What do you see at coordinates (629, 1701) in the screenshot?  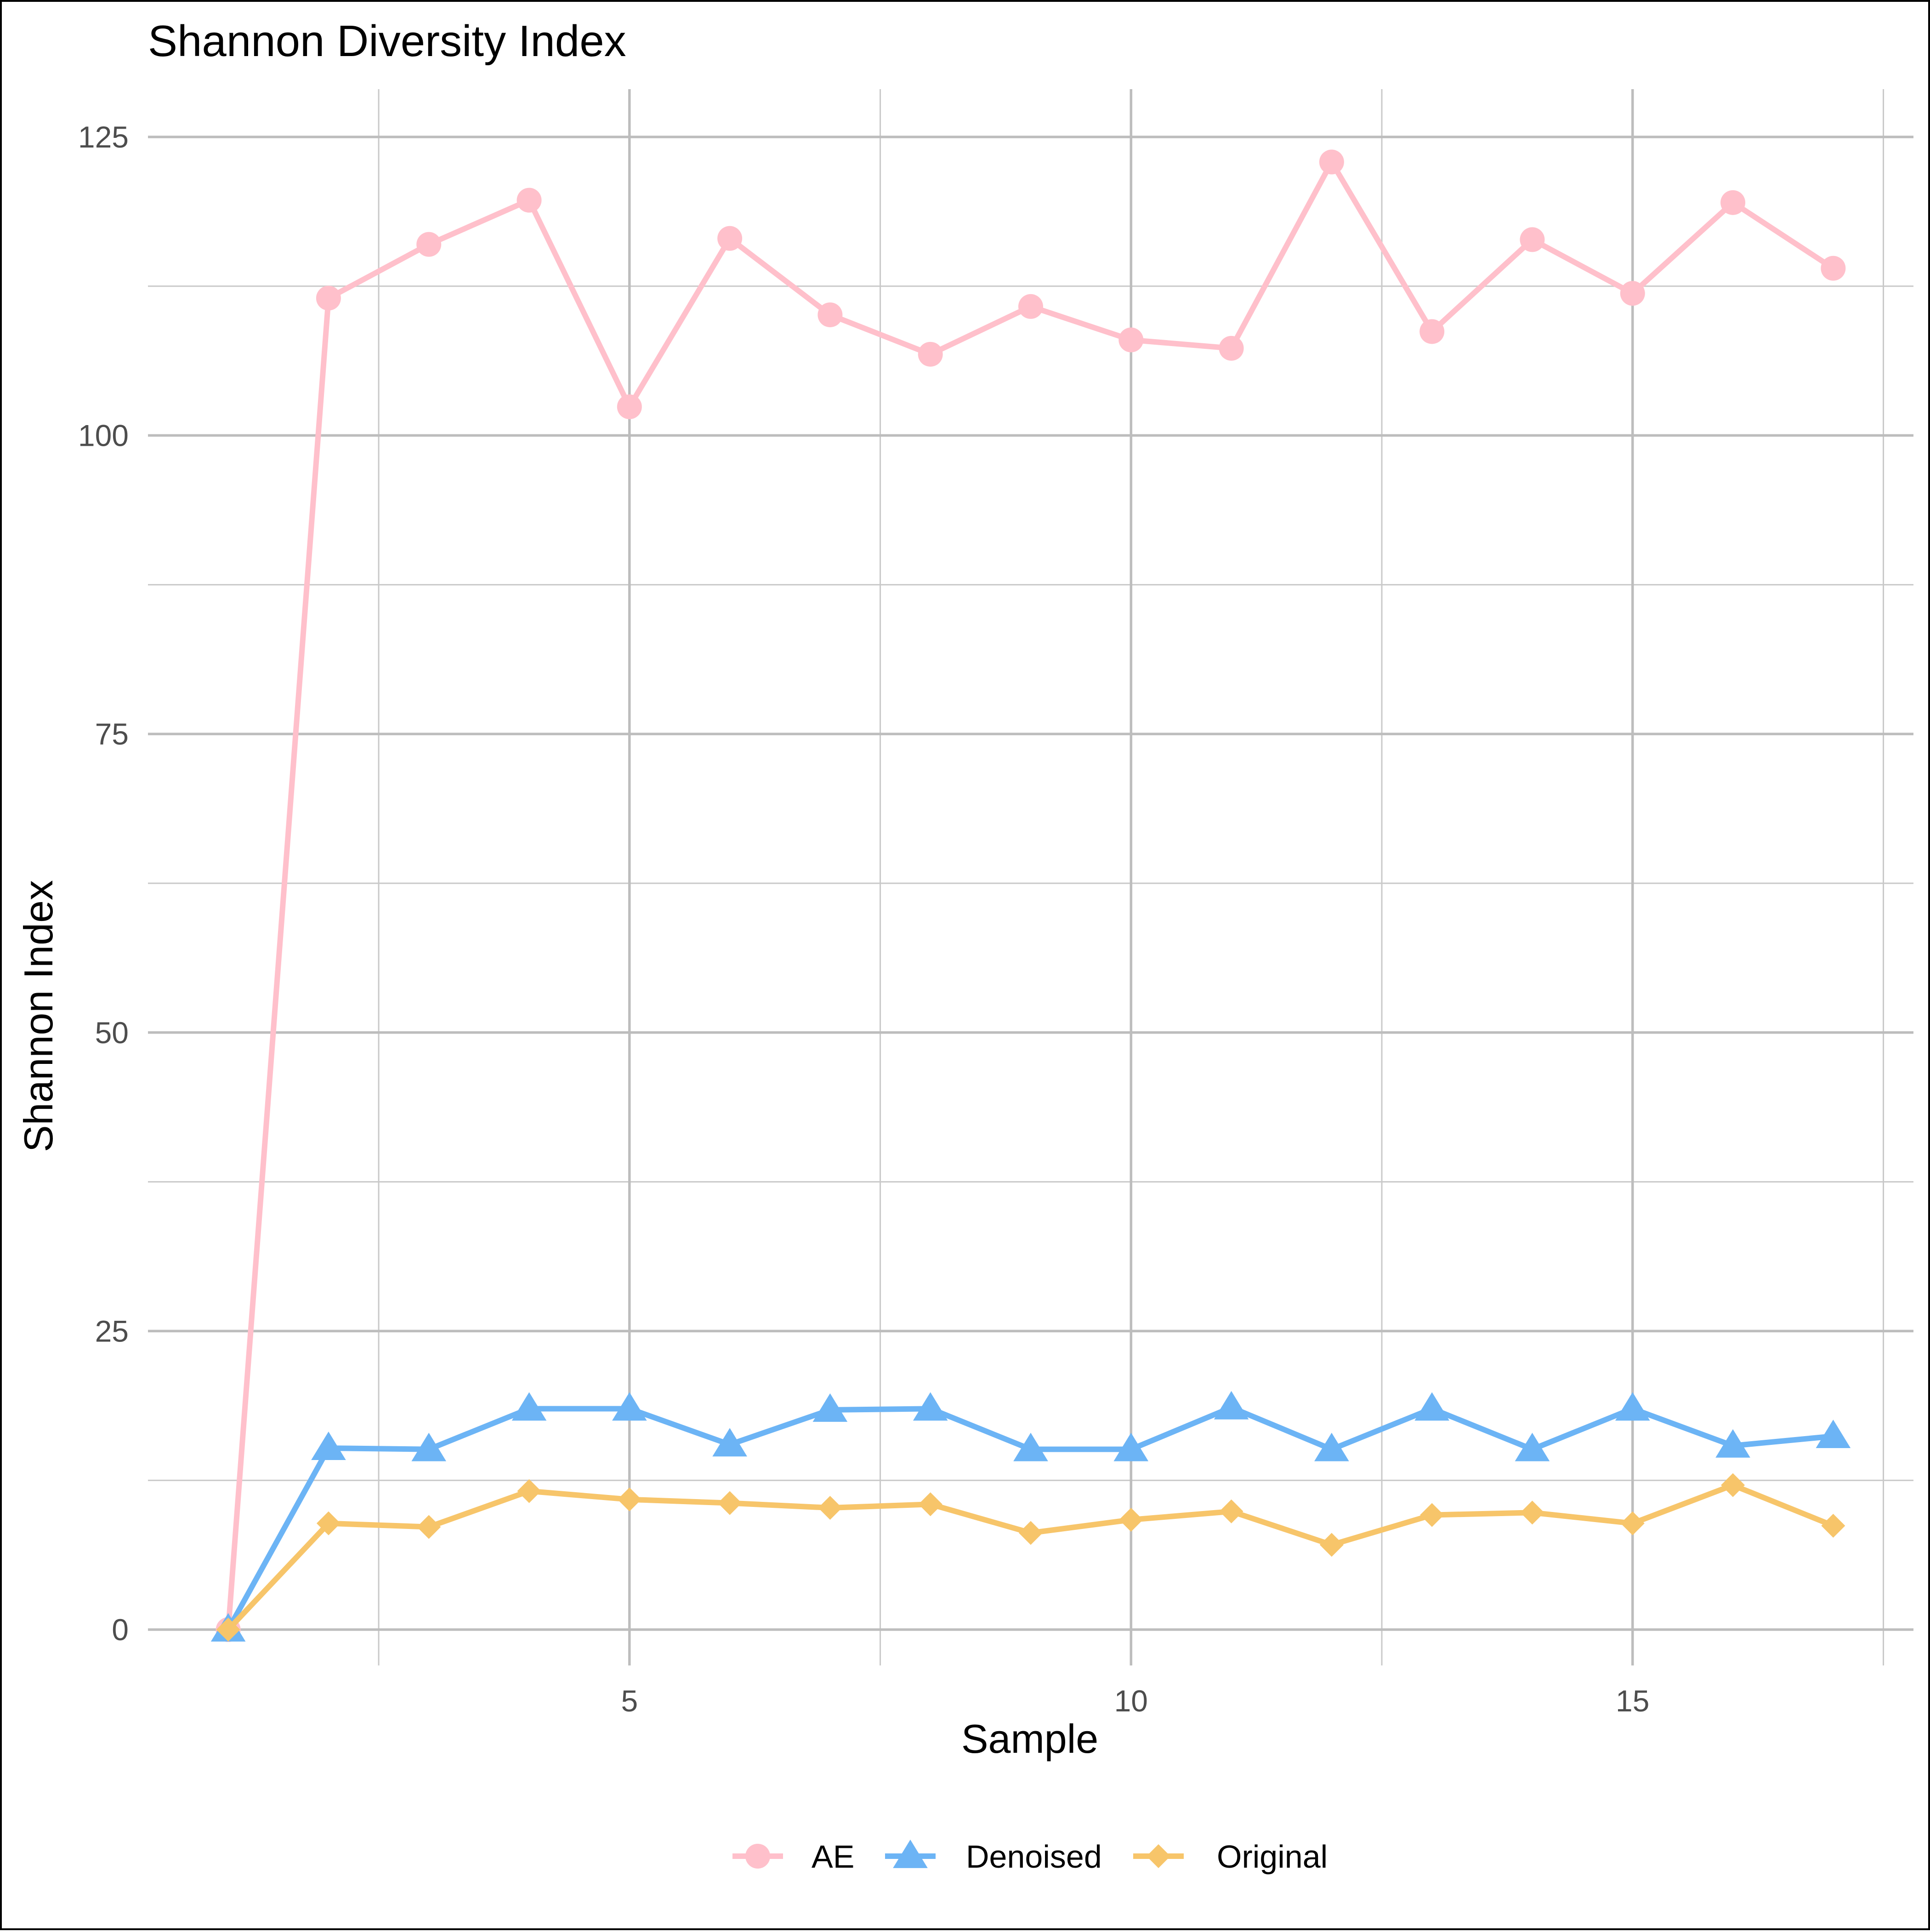 I see `x-tick-label: 5` at bounding box center [629, 1701].